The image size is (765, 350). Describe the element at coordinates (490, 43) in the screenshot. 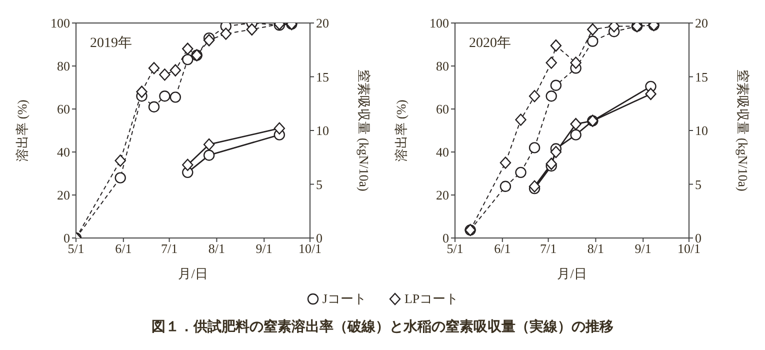

I see `annotation: 2020年` at that location.